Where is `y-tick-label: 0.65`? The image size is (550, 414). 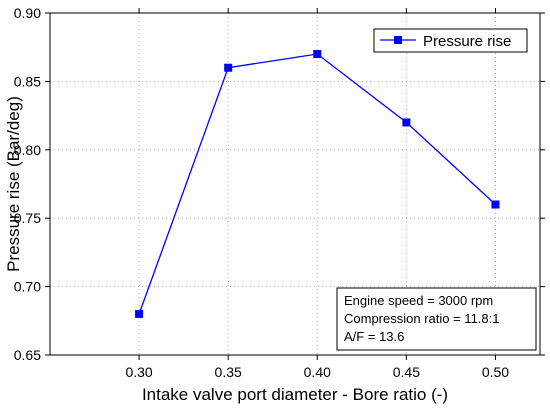 y-tick-label: 0.65 is located at coordinates (27, 355).